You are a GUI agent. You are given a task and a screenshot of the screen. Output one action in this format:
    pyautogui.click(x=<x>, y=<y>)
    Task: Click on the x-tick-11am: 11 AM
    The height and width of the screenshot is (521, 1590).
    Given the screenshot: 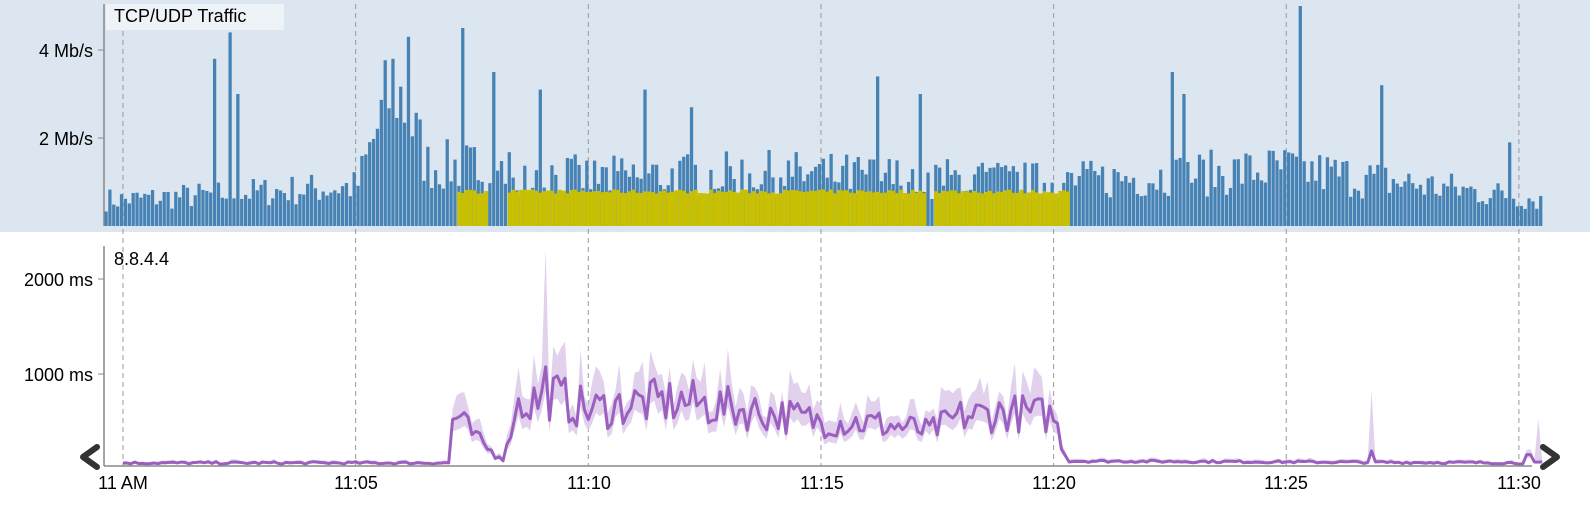 What is the action you would take?
    pyautogui.click(x=123, y=483)
    